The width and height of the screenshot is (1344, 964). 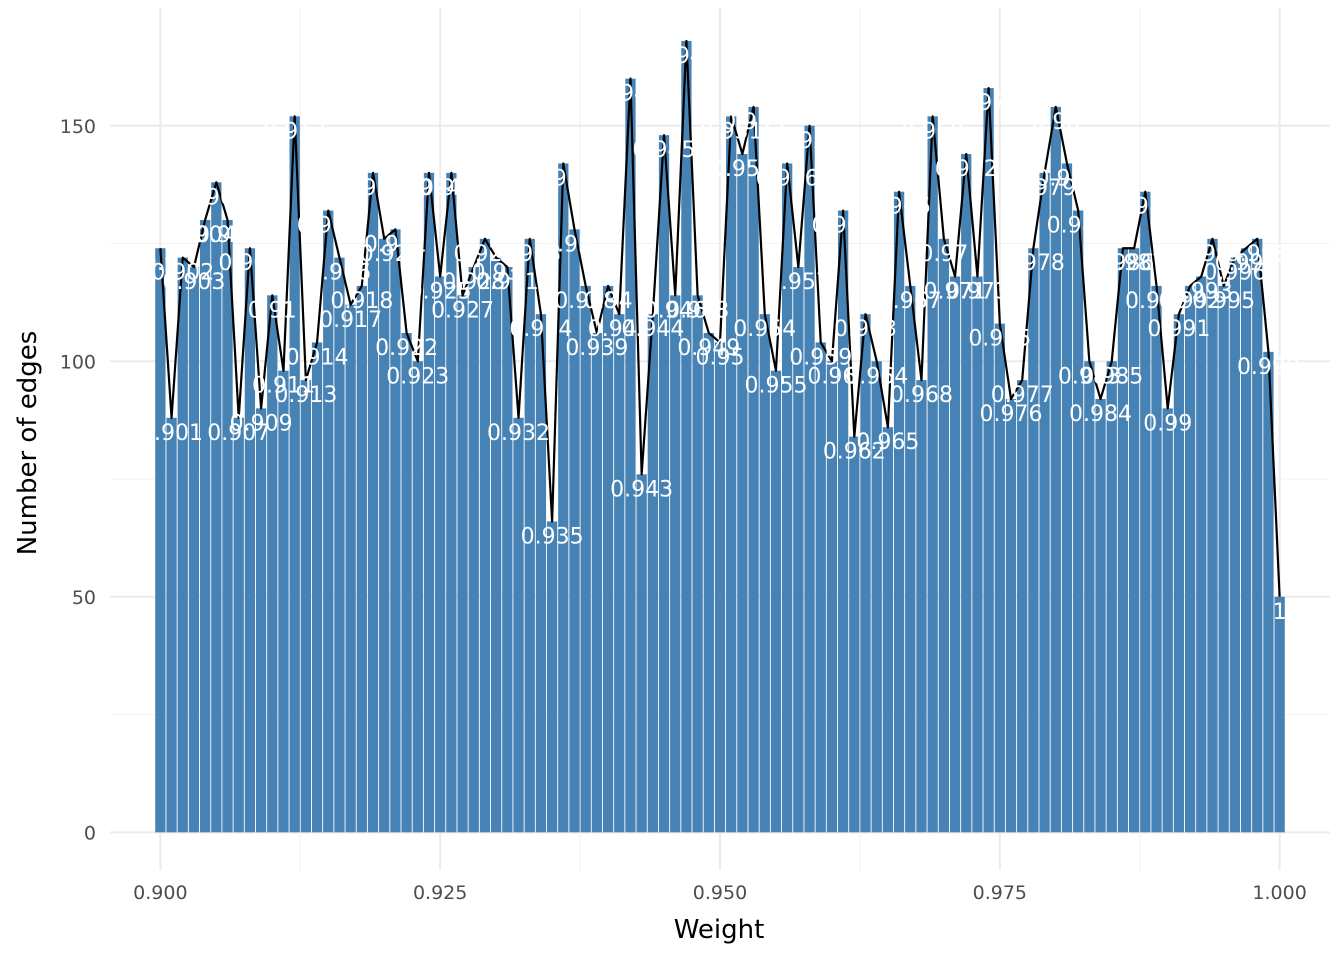 What do you see at coordinates (1145, 207) in the screenshot?
I see `bar-value-label: 0.988` at bounding box center [1145, 207].